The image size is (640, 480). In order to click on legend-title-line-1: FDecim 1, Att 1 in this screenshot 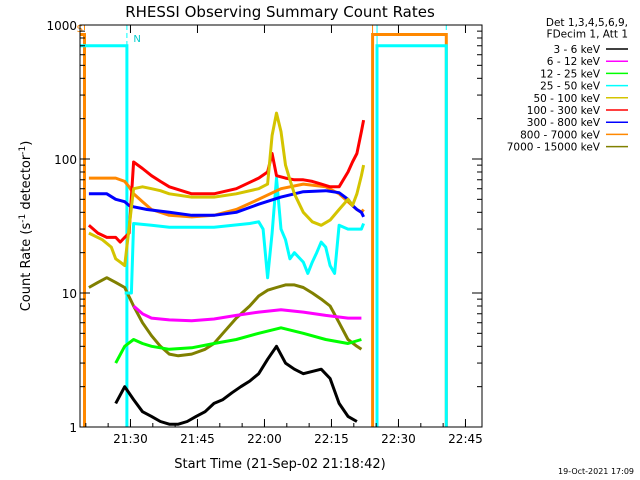, I will do `click(587, 35)`.